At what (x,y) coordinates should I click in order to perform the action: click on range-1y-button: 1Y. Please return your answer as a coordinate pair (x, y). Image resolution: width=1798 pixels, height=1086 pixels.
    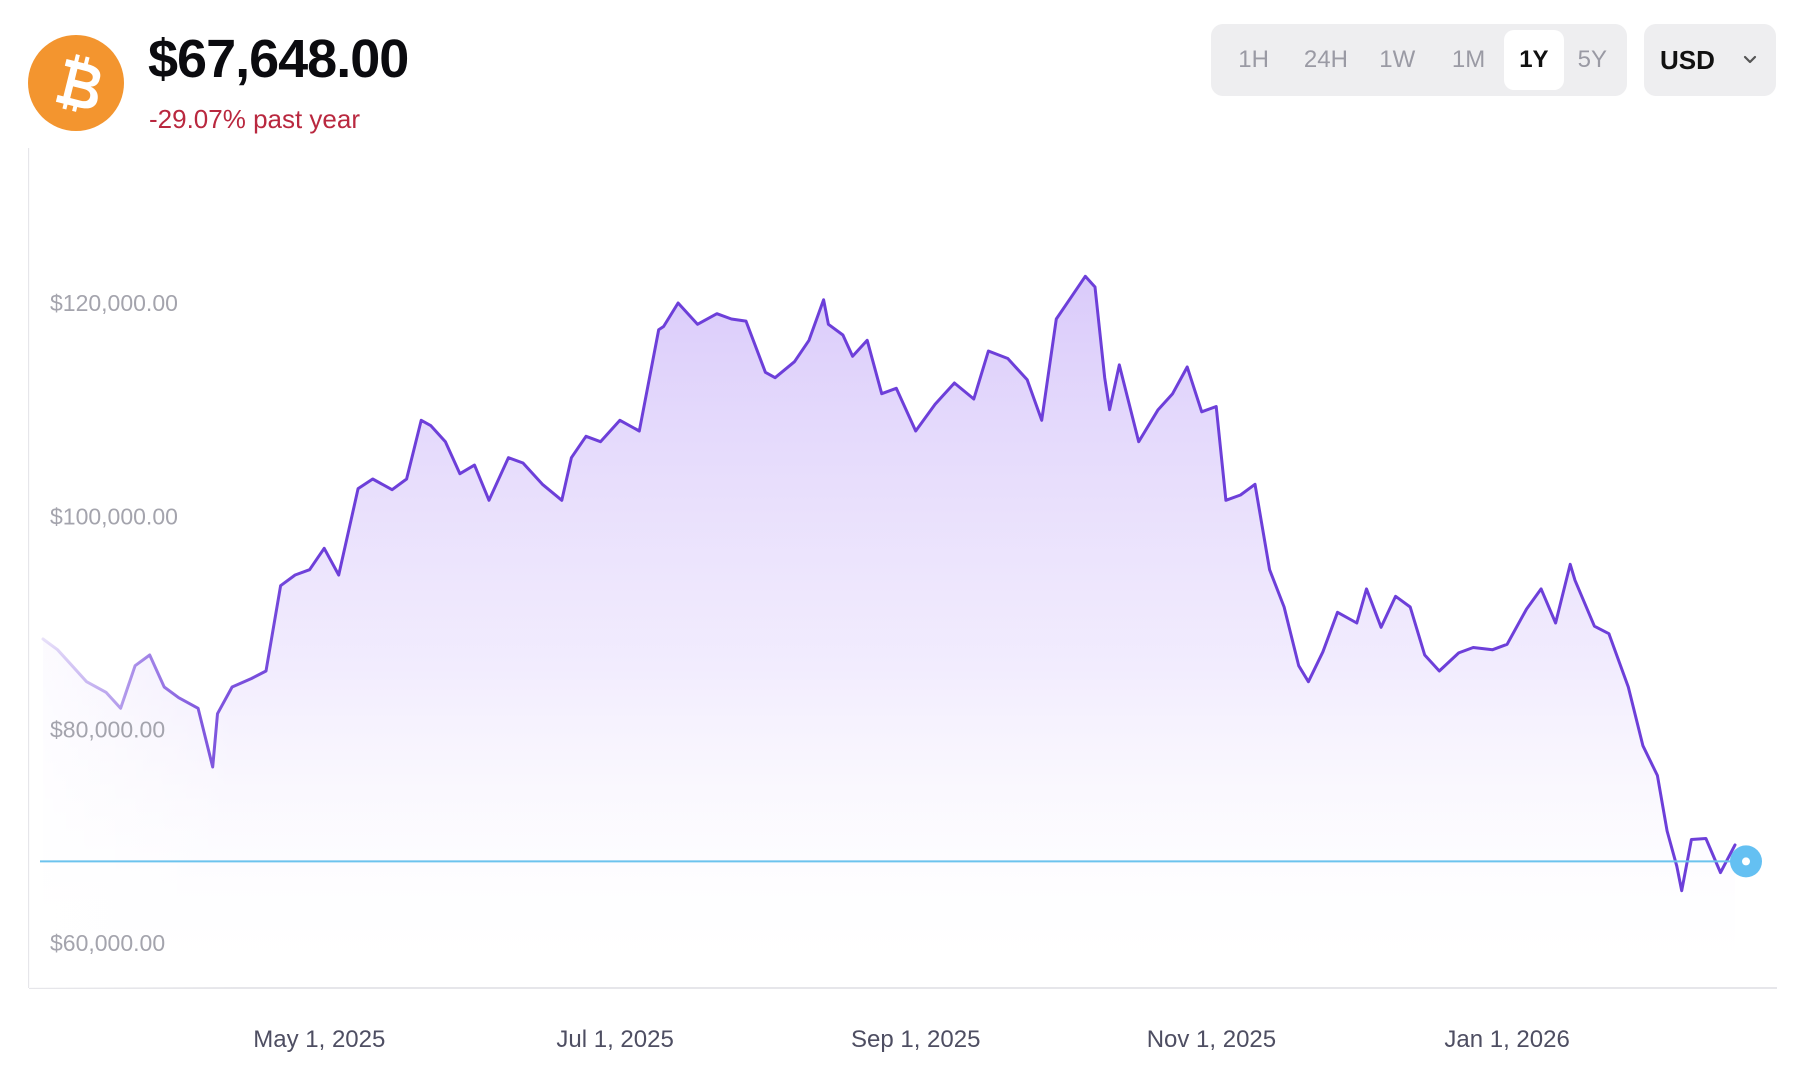
    Looking at the image, I should click on (1534, 60).